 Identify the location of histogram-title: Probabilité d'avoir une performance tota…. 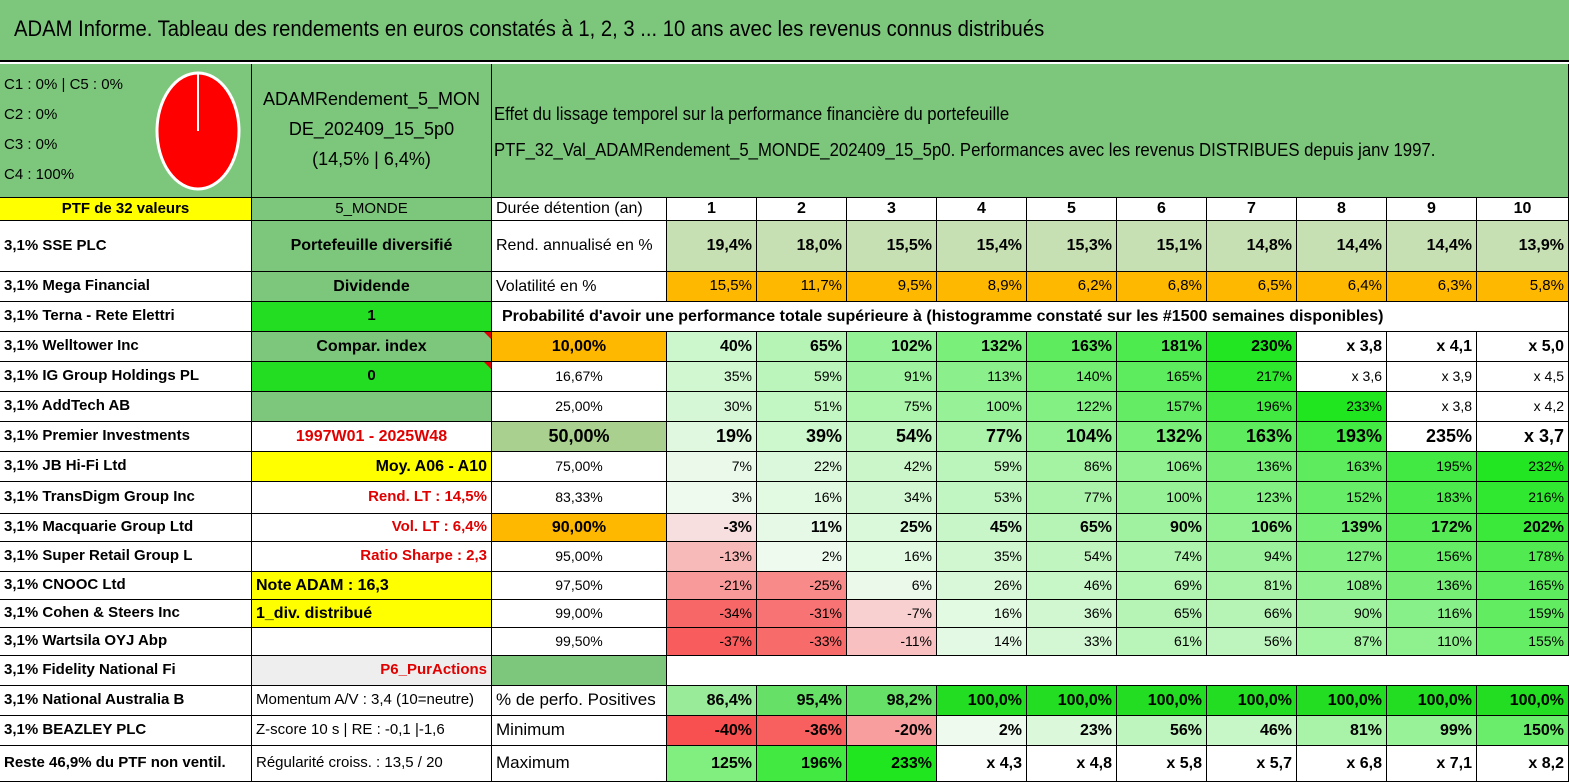
(1030, 317).